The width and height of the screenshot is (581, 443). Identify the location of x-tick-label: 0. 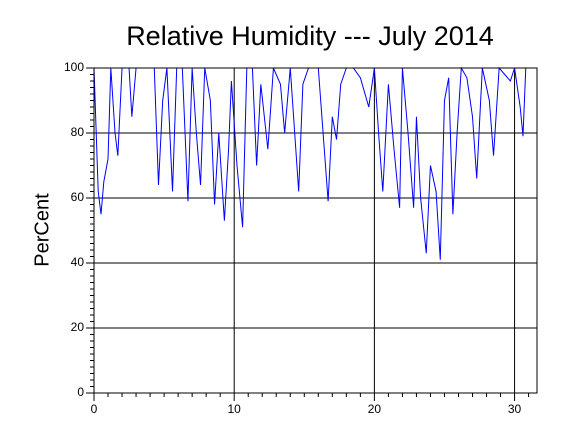
(94, 409).